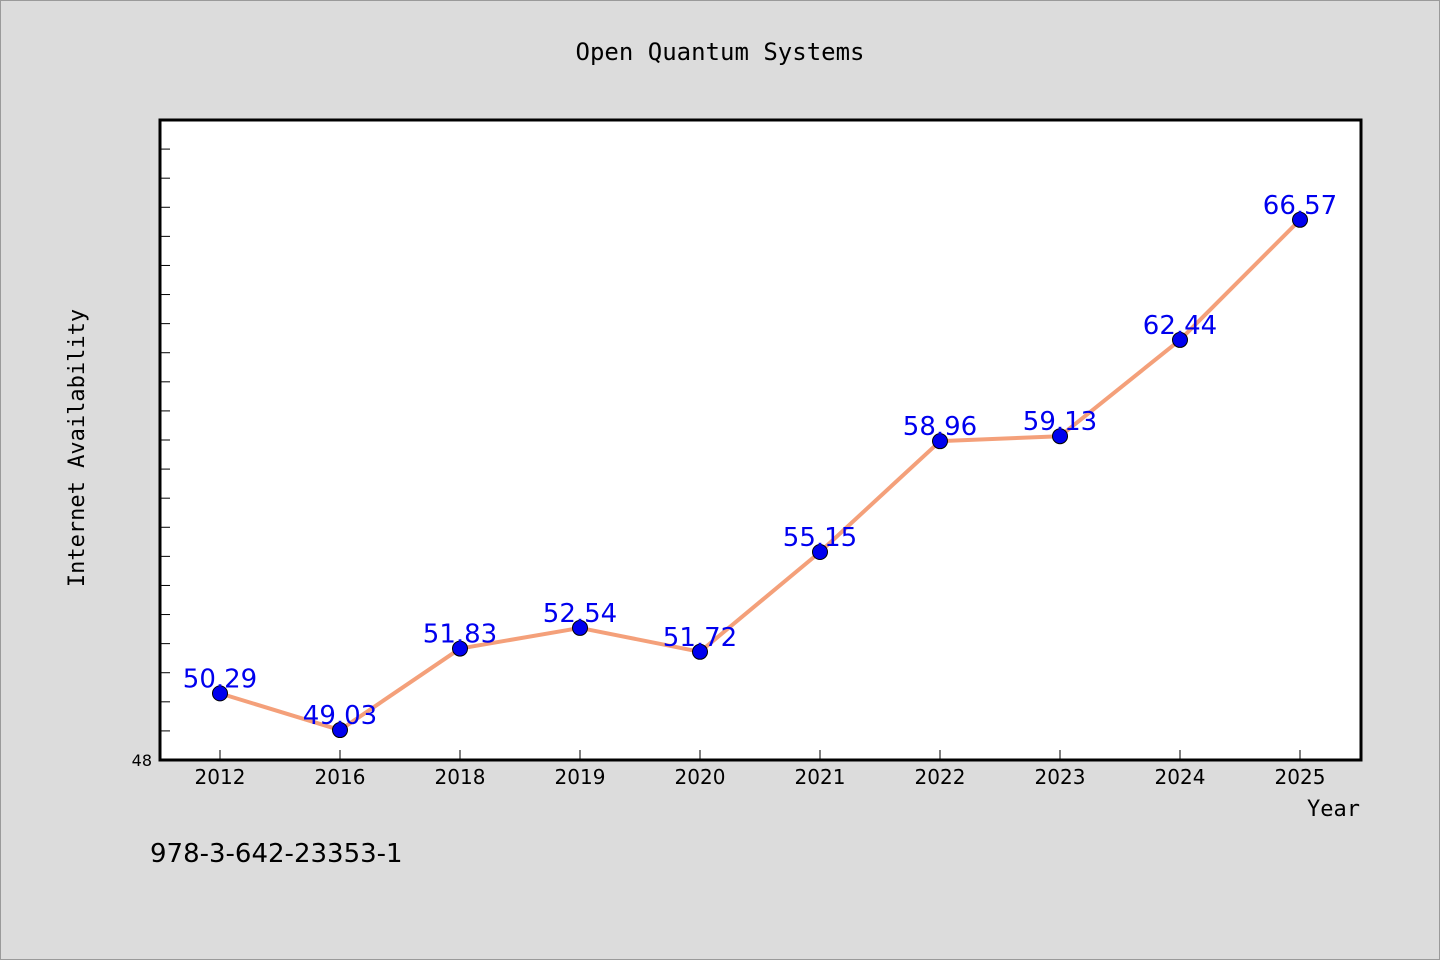  I want to click on x-tick-label-2024: 2024, so click(1180, 777).